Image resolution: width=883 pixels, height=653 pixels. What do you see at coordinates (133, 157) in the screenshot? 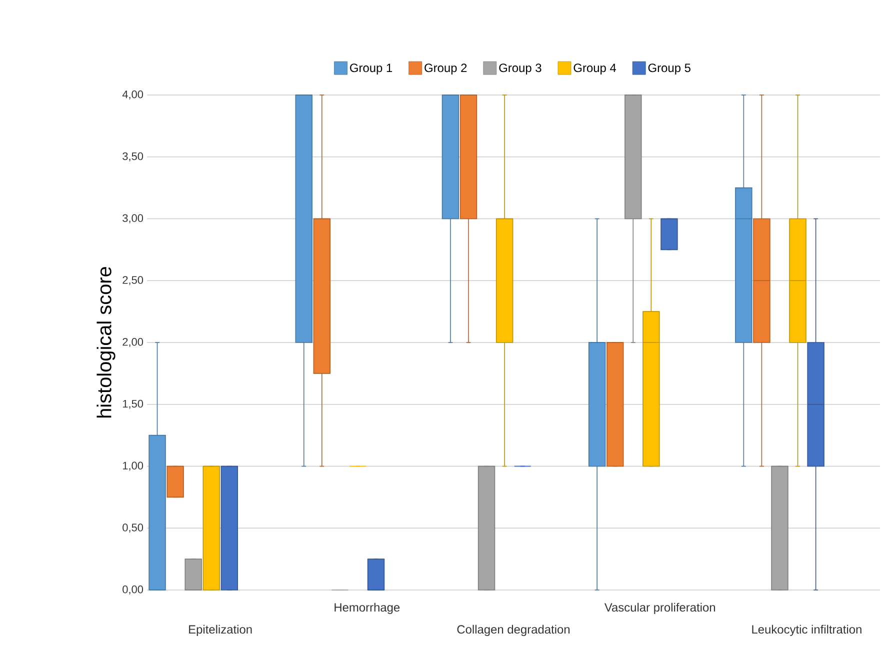
I see `y-tick-label: 3,50` at bounding box center [133, 157].